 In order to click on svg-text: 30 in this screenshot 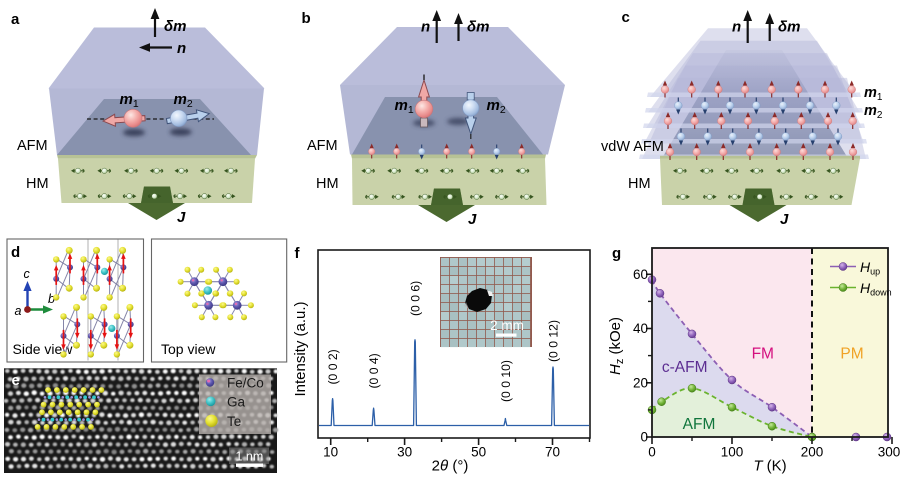, I will do `click(404, 452)`.